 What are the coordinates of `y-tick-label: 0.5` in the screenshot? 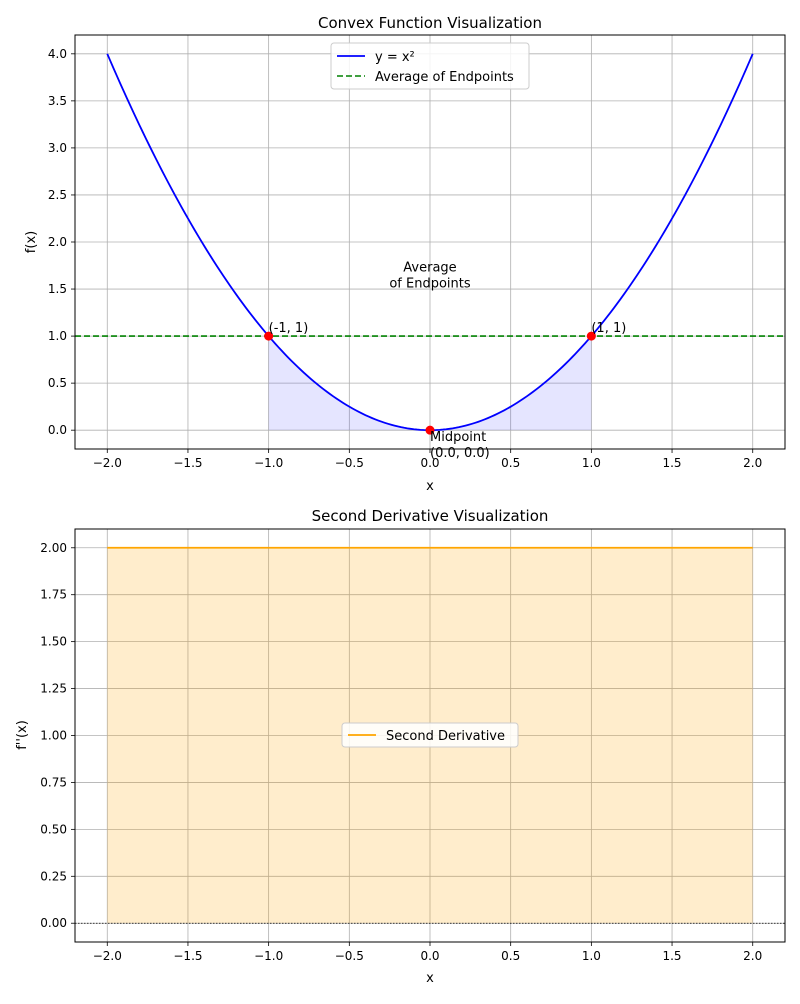 It's located at (57, 383).